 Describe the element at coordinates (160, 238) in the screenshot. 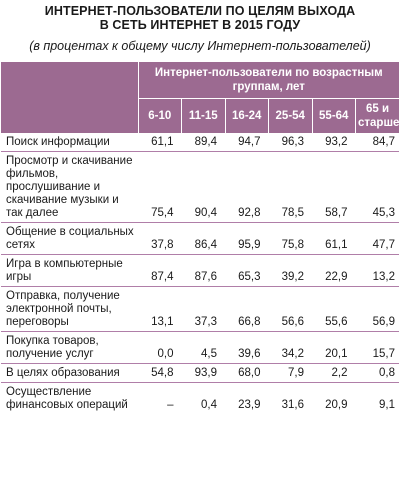

I see `row-value: 37,8` at that location.